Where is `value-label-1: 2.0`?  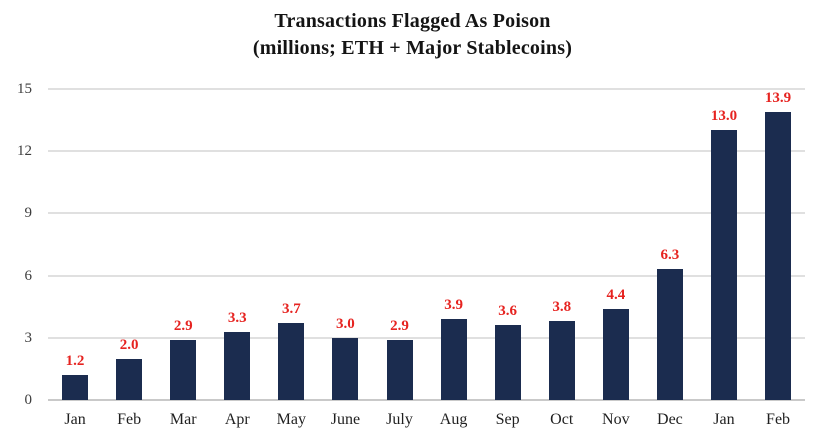
value-label-1: 2.0 is located at coordinates (129, 344).